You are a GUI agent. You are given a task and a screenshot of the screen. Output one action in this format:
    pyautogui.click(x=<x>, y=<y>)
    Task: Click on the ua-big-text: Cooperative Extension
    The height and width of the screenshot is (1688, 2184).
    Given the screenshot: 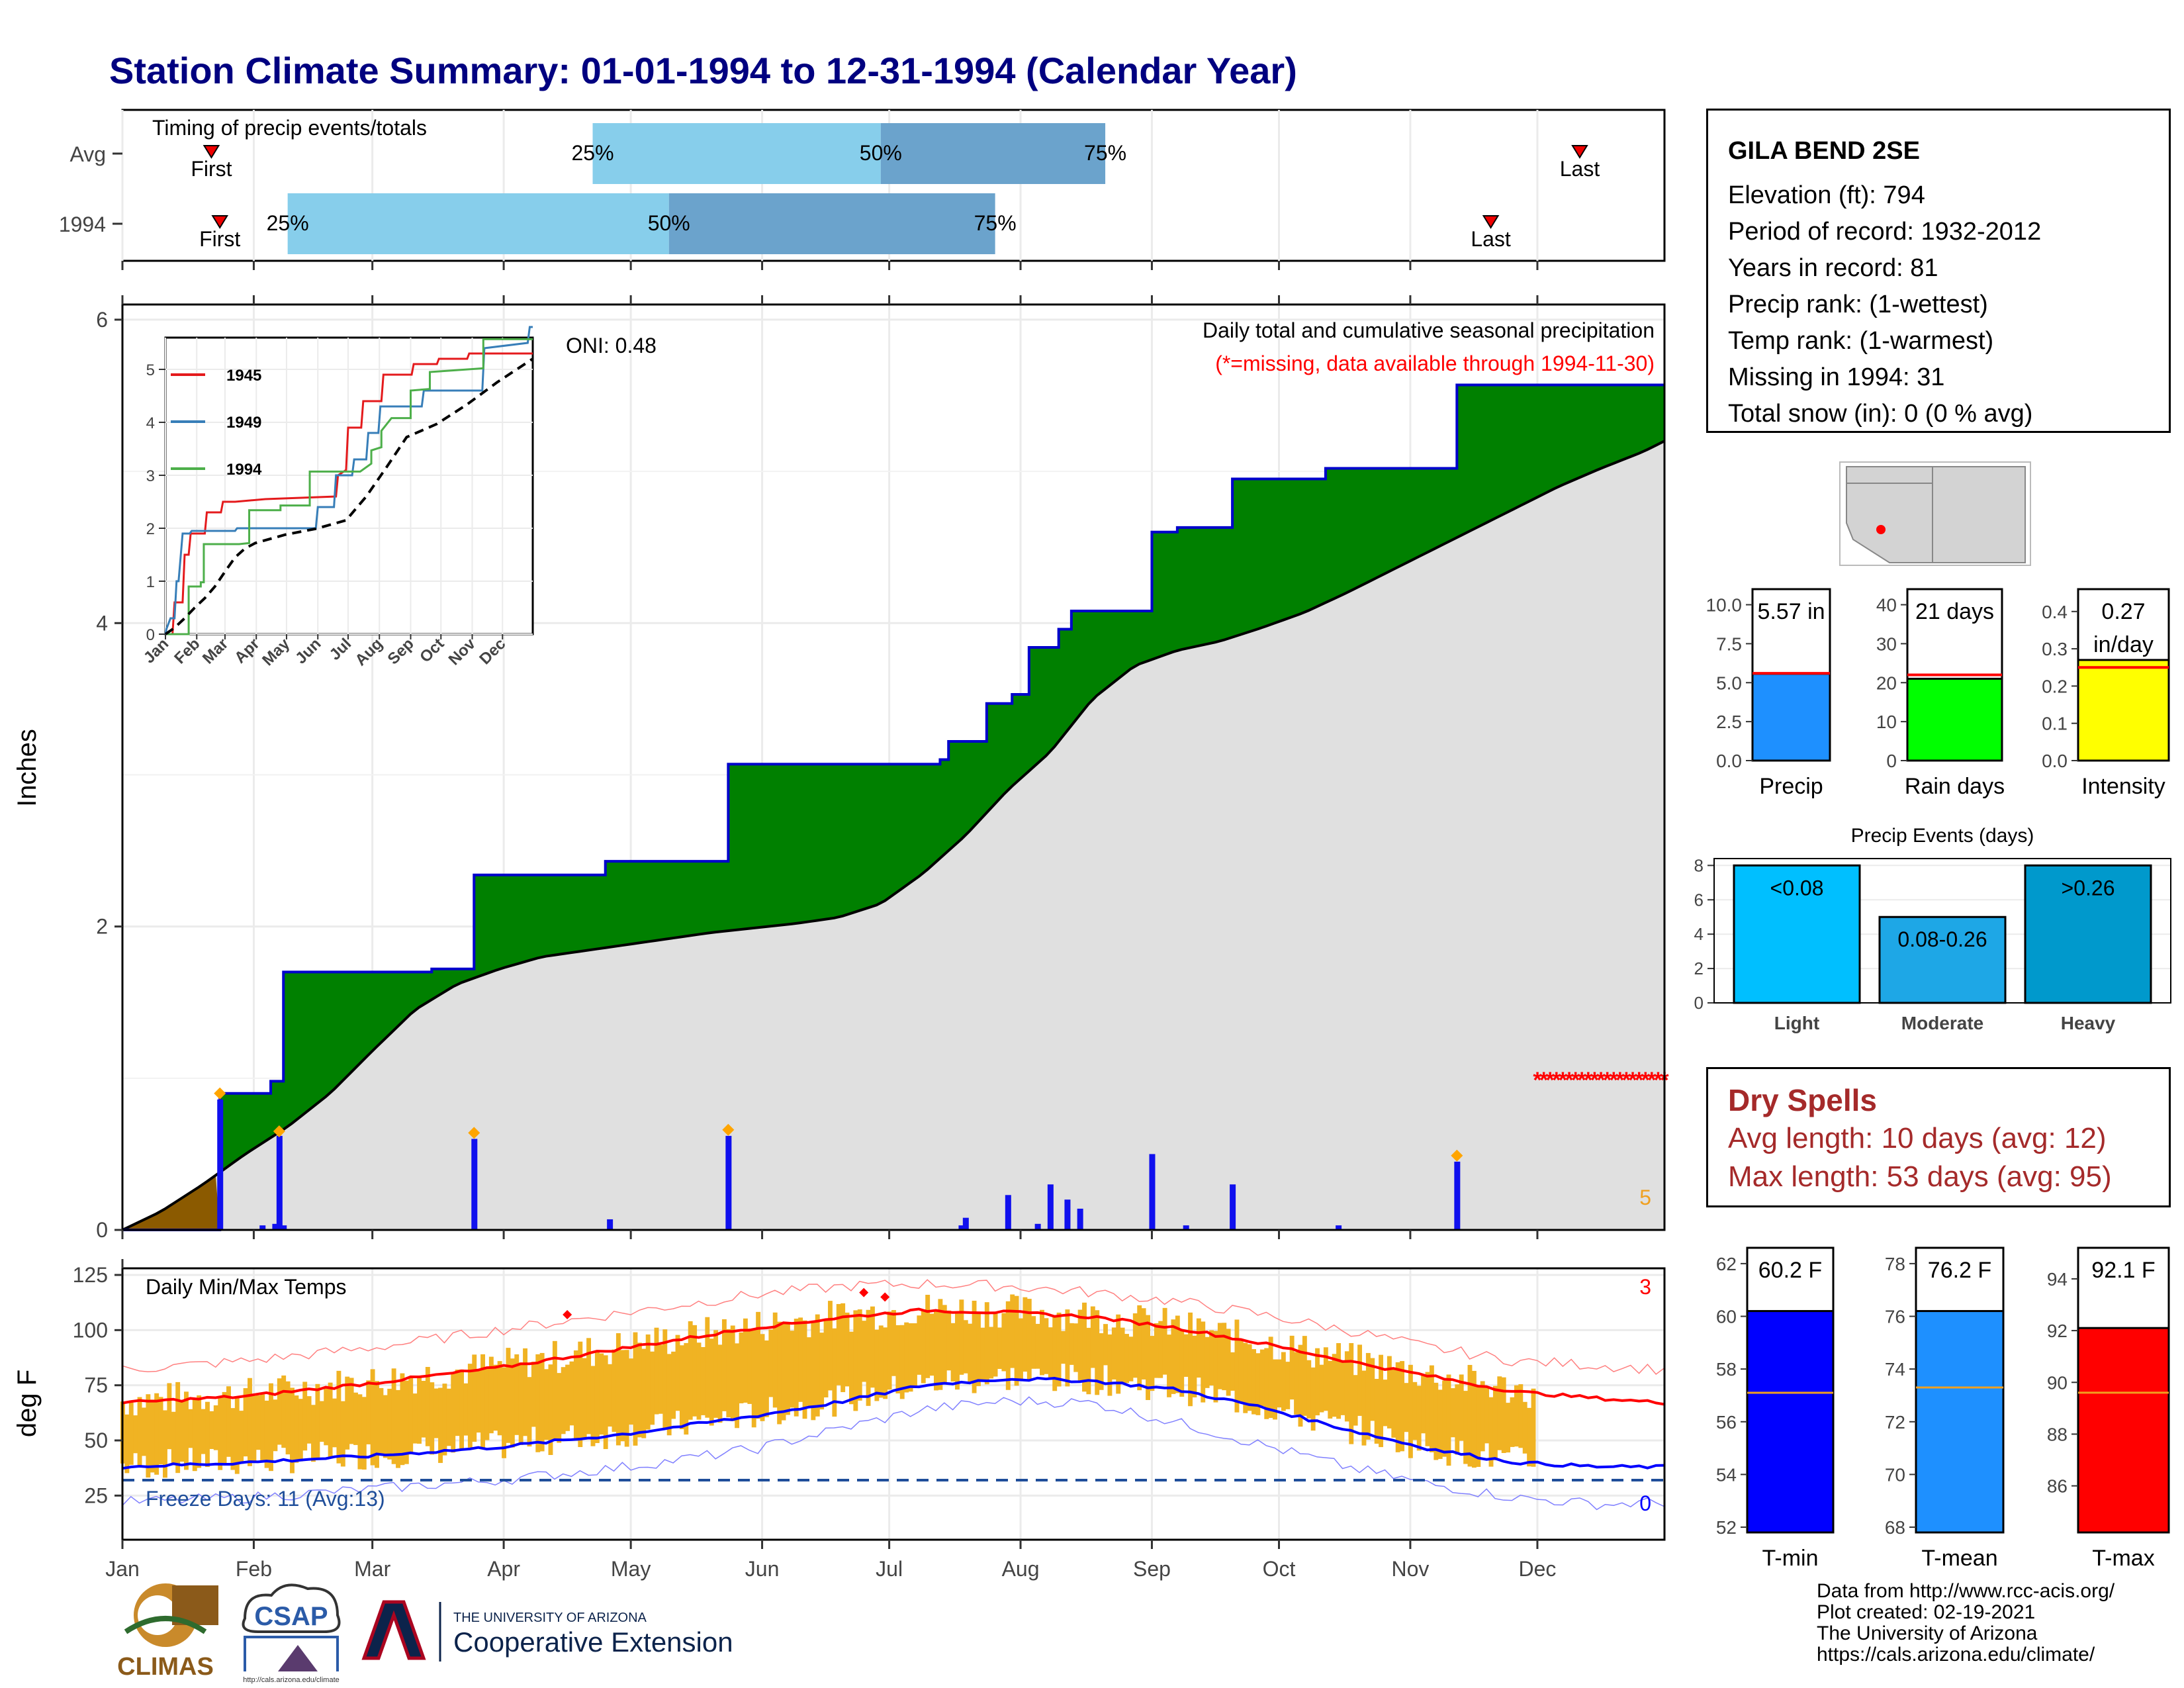 What is the action you would take?
    pyautogui.click(x=593, y=1642)
    